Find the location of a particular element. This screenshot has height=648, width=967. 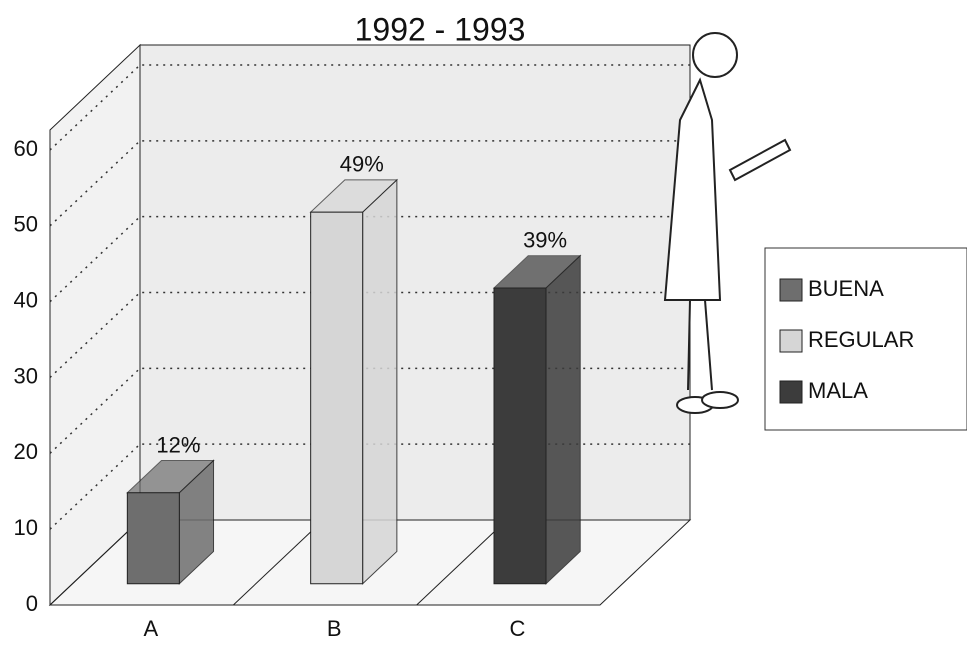

legend-label: REGULAR is located at coordinates (861, 339).